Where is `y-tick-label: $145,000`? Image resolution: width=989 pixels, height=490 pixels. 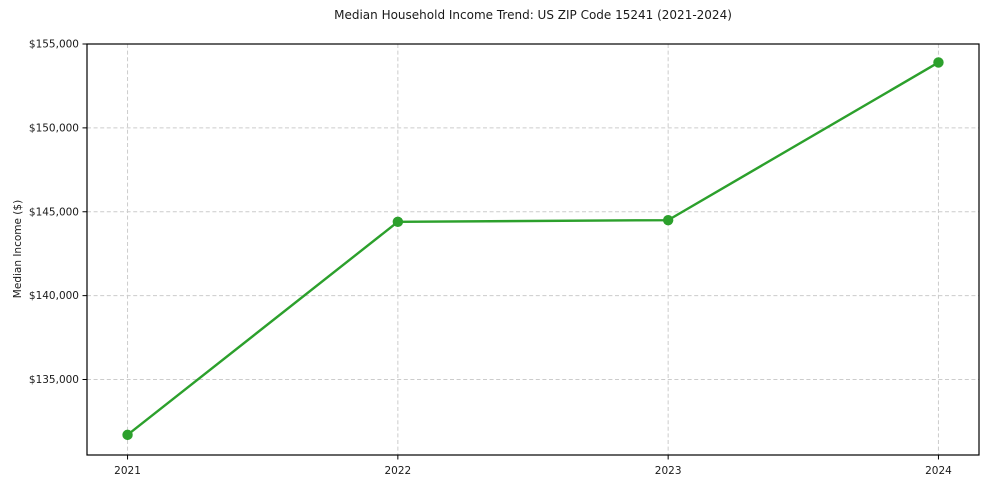 y-tick-label: $145,000 is located at coordinates (54, 212).